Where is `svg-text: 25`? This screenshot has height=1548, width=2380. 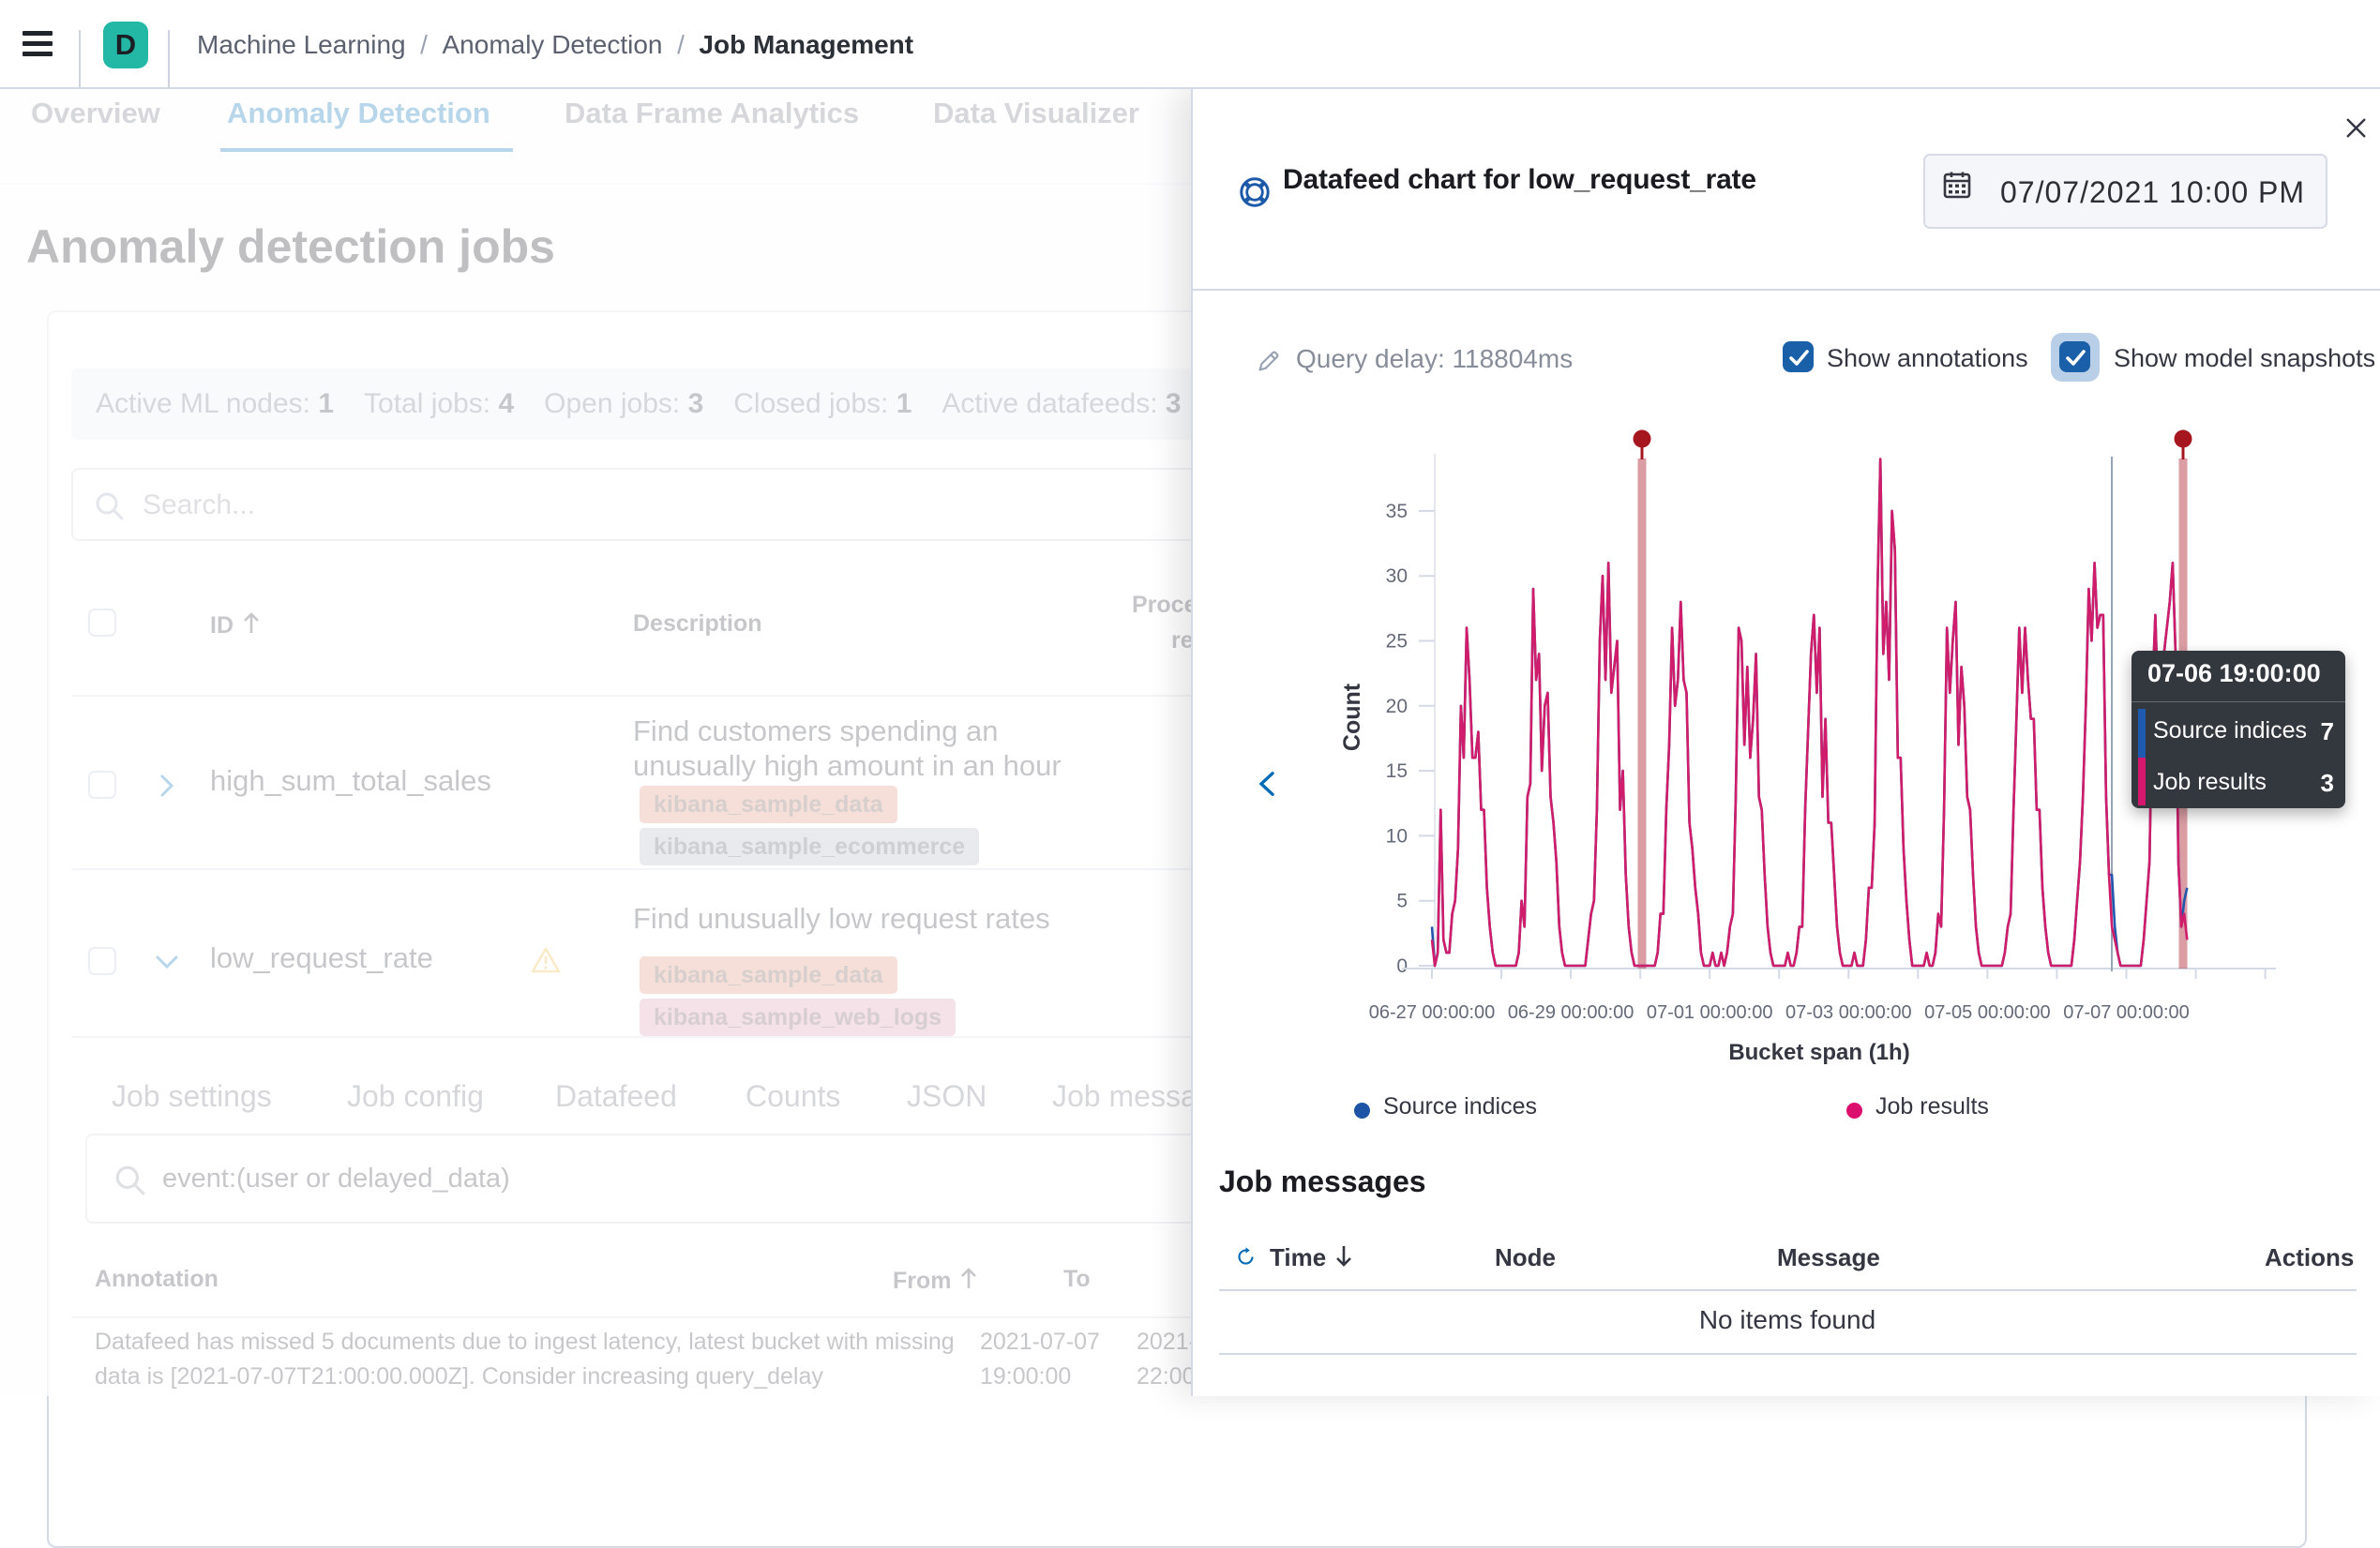 svg-text: 25 is located at coordinates (1397, 642).